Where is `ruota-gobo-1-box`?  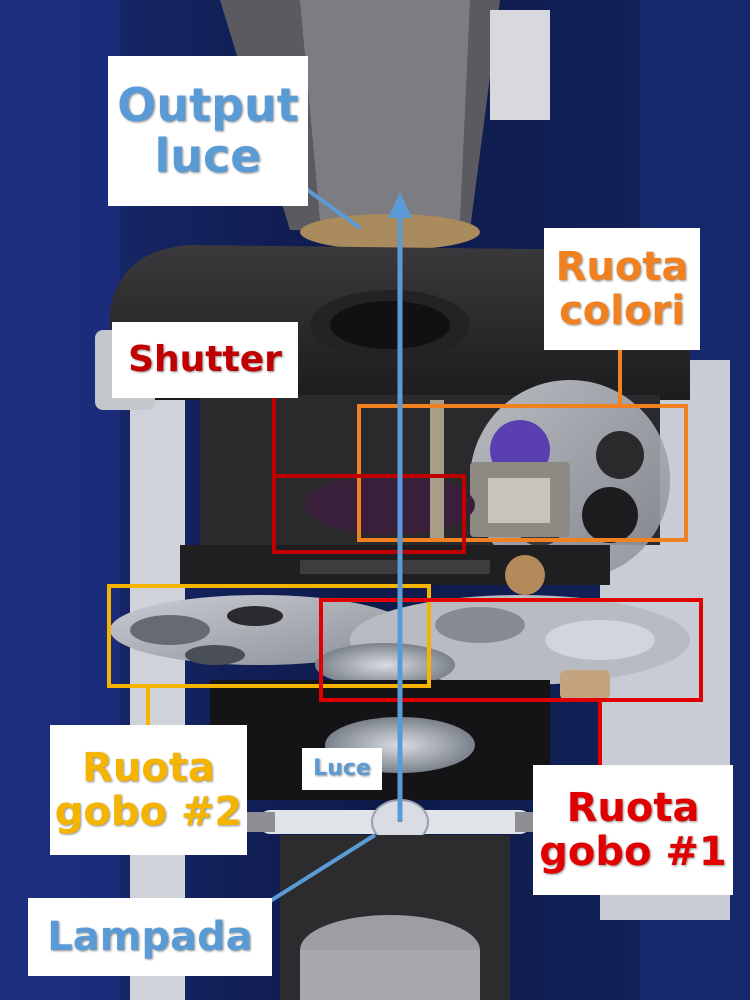 ruota-gobo-1-box is located at coordinates (511, 650).